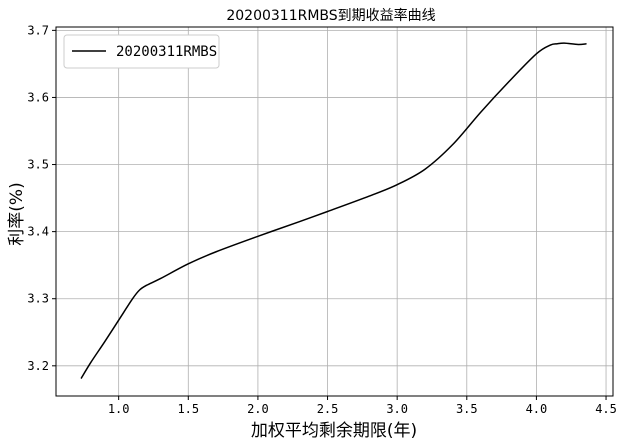 Image resolution: width=626 pixels, height=444 pixels. I want to click on x-tick-label: 4.0, so click(537, 409).